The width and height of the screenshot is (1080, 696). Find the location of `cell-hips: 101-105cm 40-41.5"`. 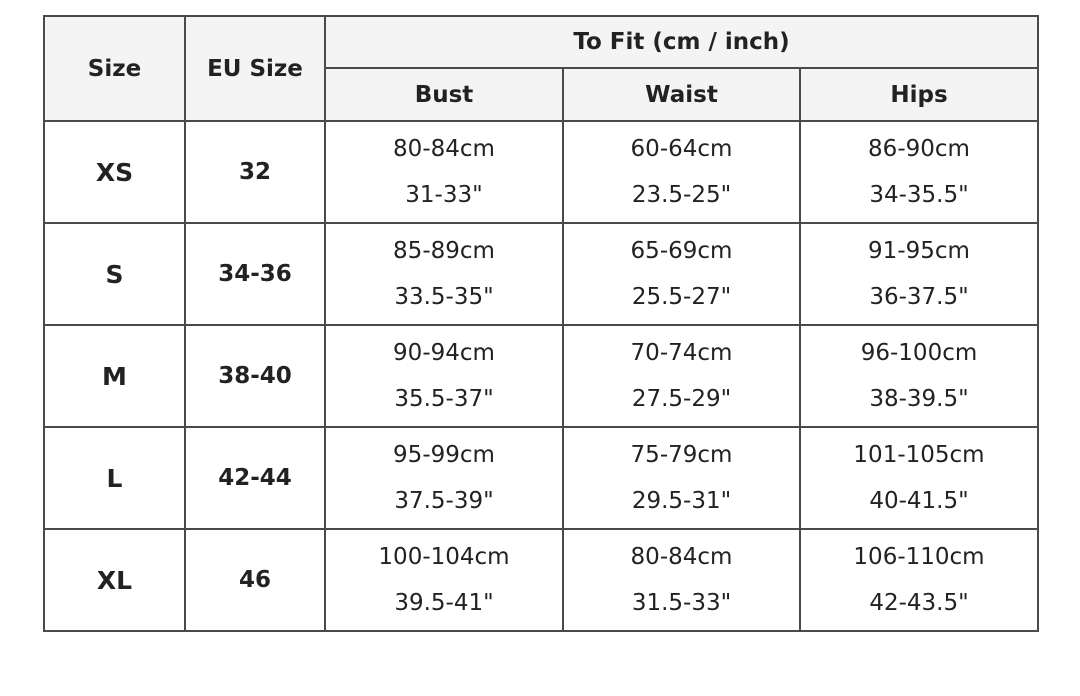

cell-hips: 101-105cm 40-41.5" is located at coordinates (919, 478).